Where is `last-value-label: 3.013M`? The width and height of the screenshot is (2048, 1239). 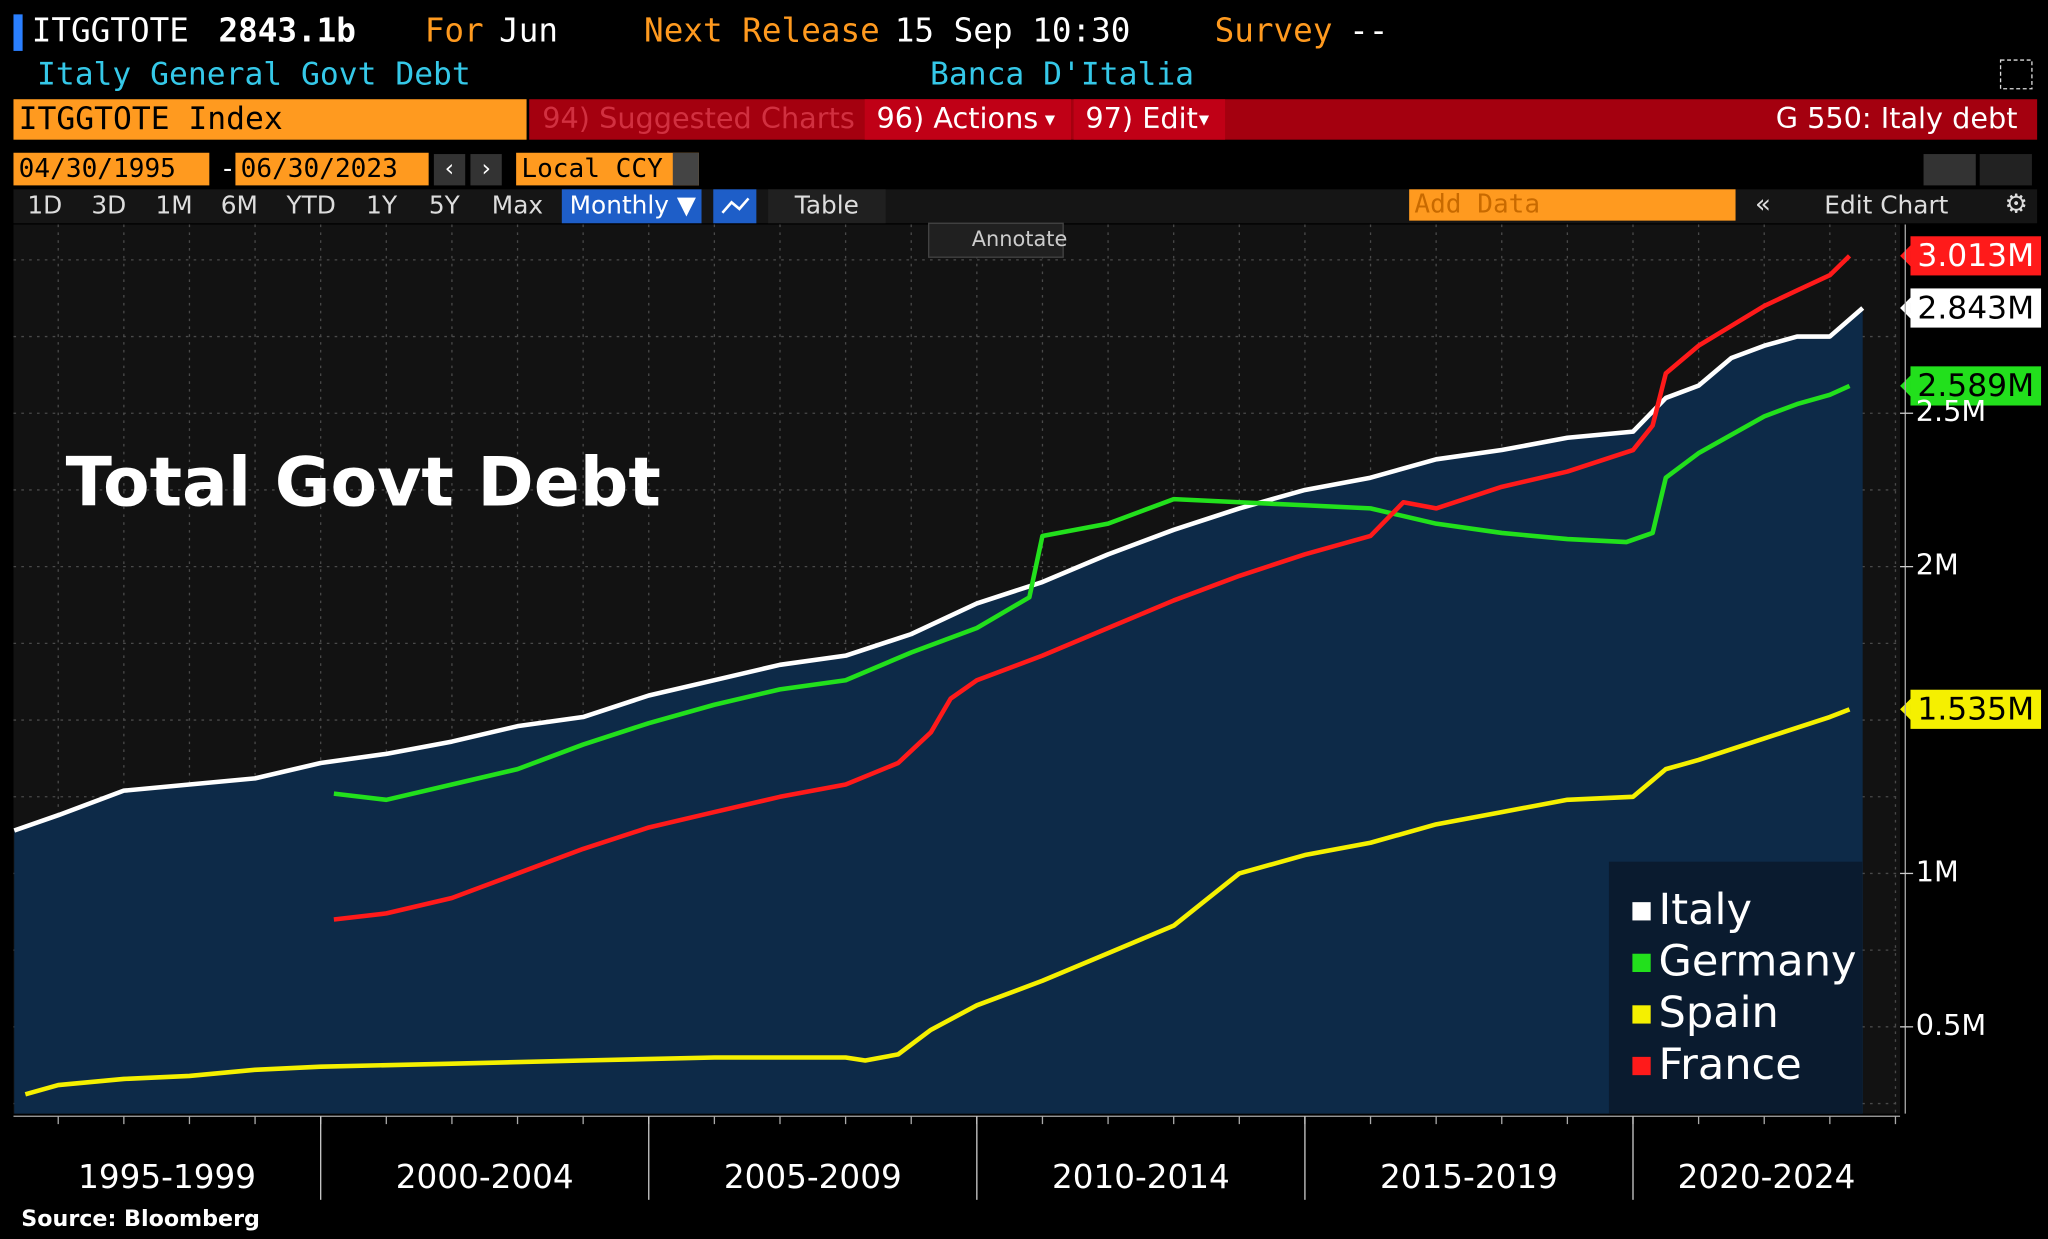
last-value-label: 3.013M is located at coordinates (1975, 256).